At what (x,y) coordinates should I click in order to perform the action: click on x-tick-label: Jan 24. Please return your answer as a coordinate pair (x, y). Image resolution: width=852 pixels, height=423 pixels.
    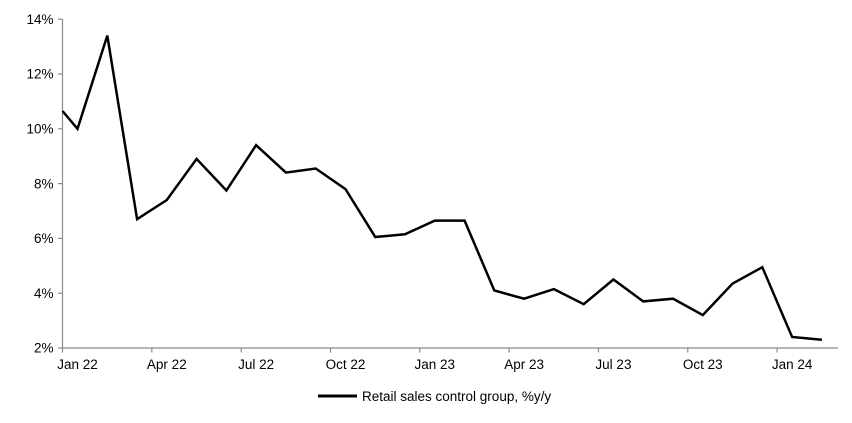
    Looking at the image, I should click on (792, 364).